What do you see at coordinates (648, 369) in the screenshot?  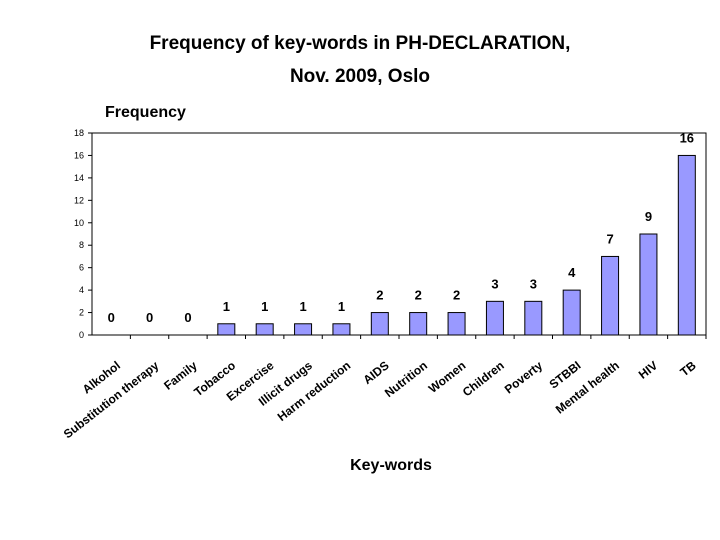 I see `x-tick-label: HIV` at bounding box center [648, 369].